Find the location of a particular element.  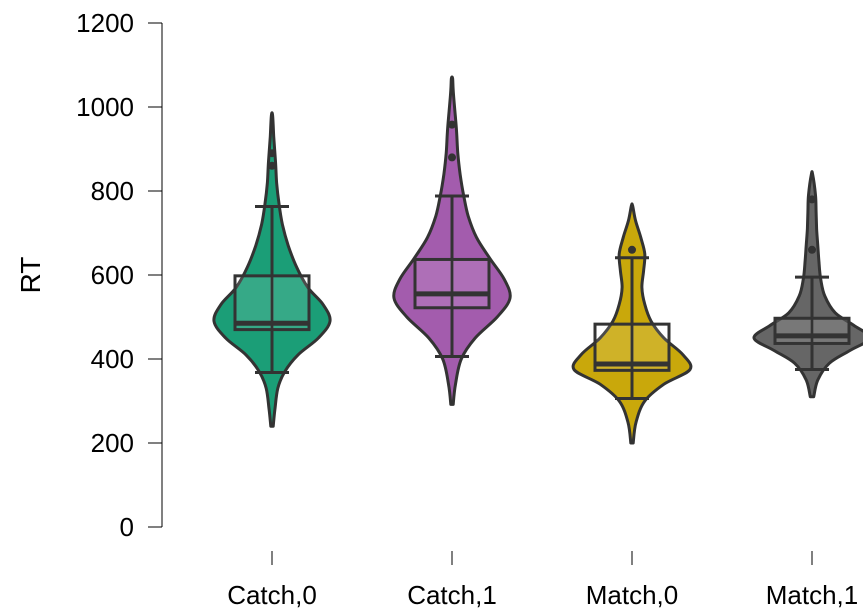

y-tick-label: 0 is located at coordinates (127, 527).